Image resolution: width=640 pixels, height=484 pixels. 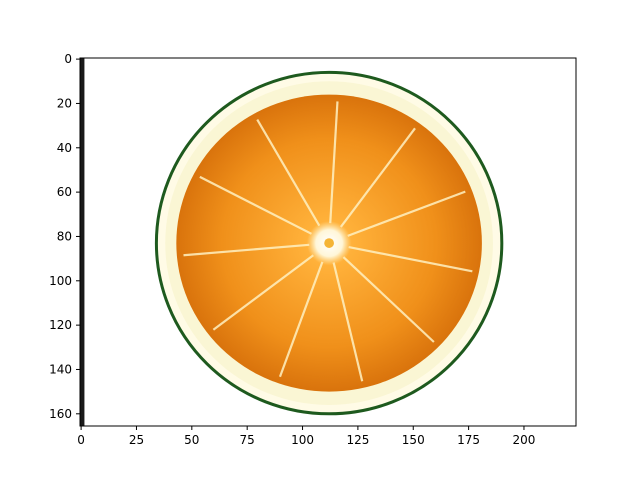 What do you see at coordinates (357, 440) in the screenshot?
I see `x-tick-label: 125` at bounding box center [357, 440].